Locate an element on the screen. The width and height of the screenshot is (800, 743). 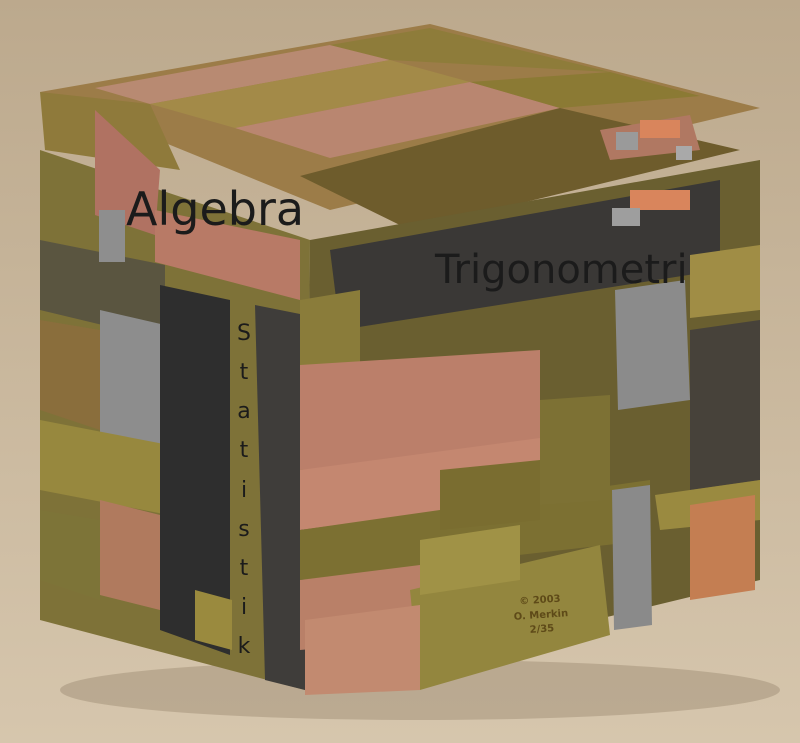
algebra-label: Algebra is located at coordinates (215, 209).